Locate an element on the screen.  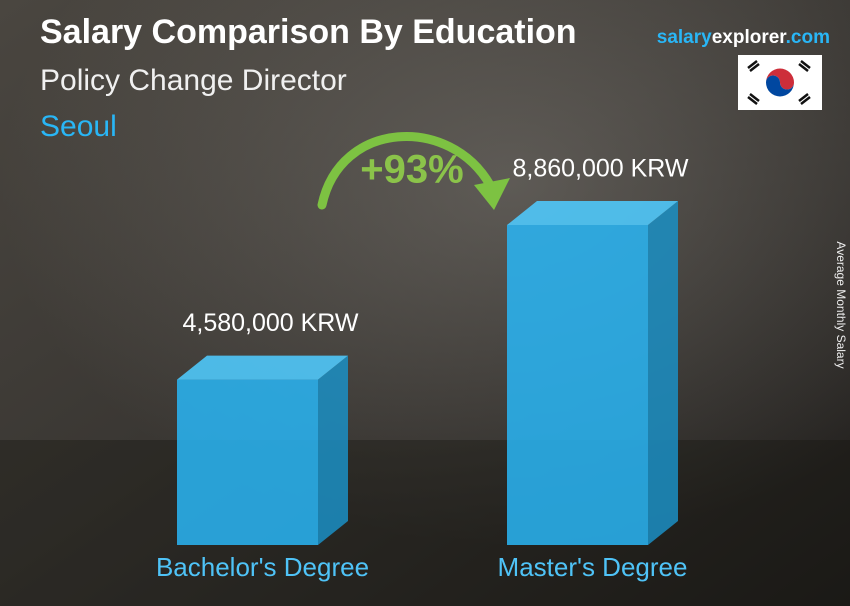
change-arrow is located at coordinates (413, 171).